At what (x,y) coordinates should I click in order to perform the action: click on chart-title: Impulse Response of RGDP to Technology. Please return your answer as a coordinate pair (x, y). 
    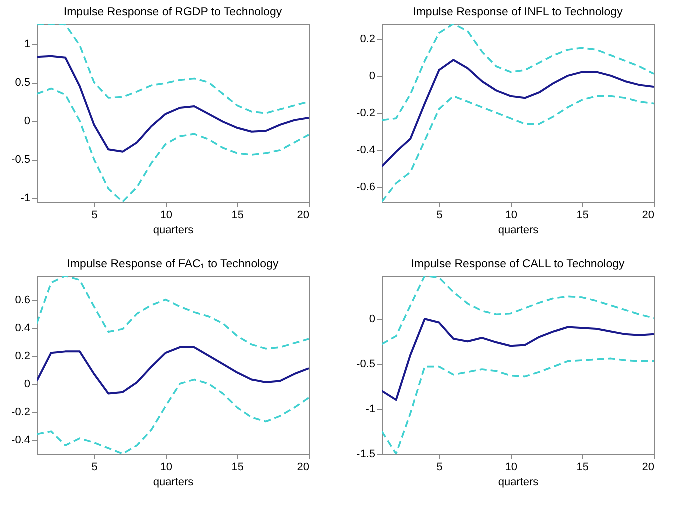
    Looking at the image, I should click on (173, 12).